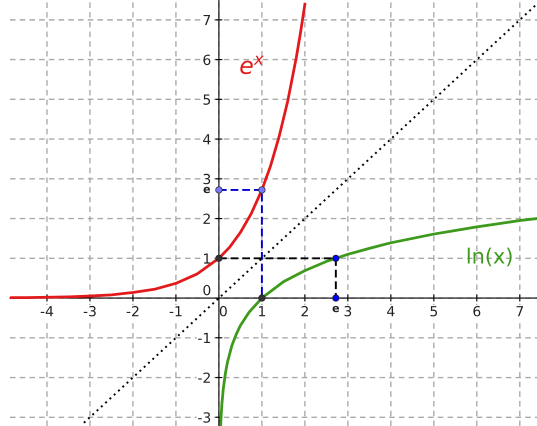 The image size is (537, 426). What do you see at coordinates (206, 139) in the screenshot?
I see `y-tick-label: 4` at bounding box center [206, 139].